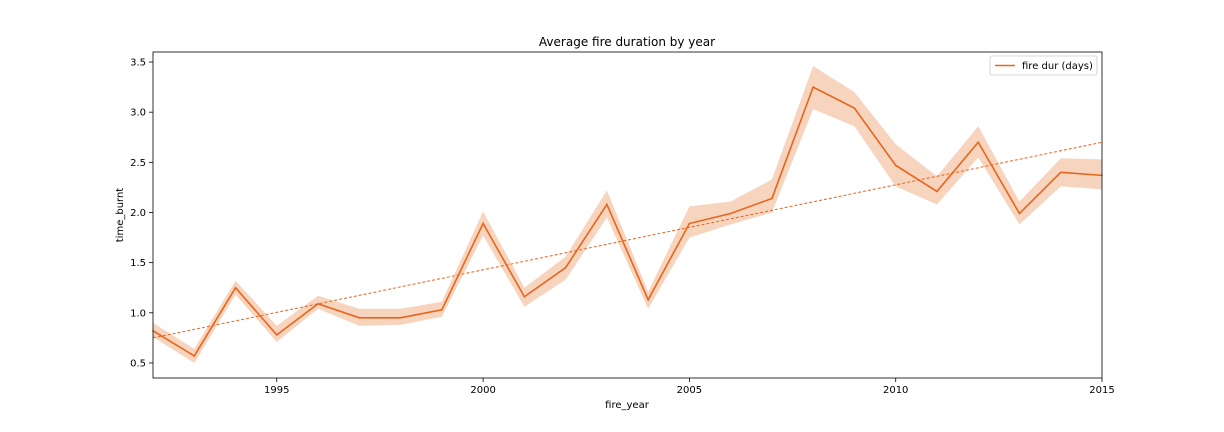  Describe the element at coordinates (138, 63) in the screenshot. I see `y-tick-label: 3.5` at that location.